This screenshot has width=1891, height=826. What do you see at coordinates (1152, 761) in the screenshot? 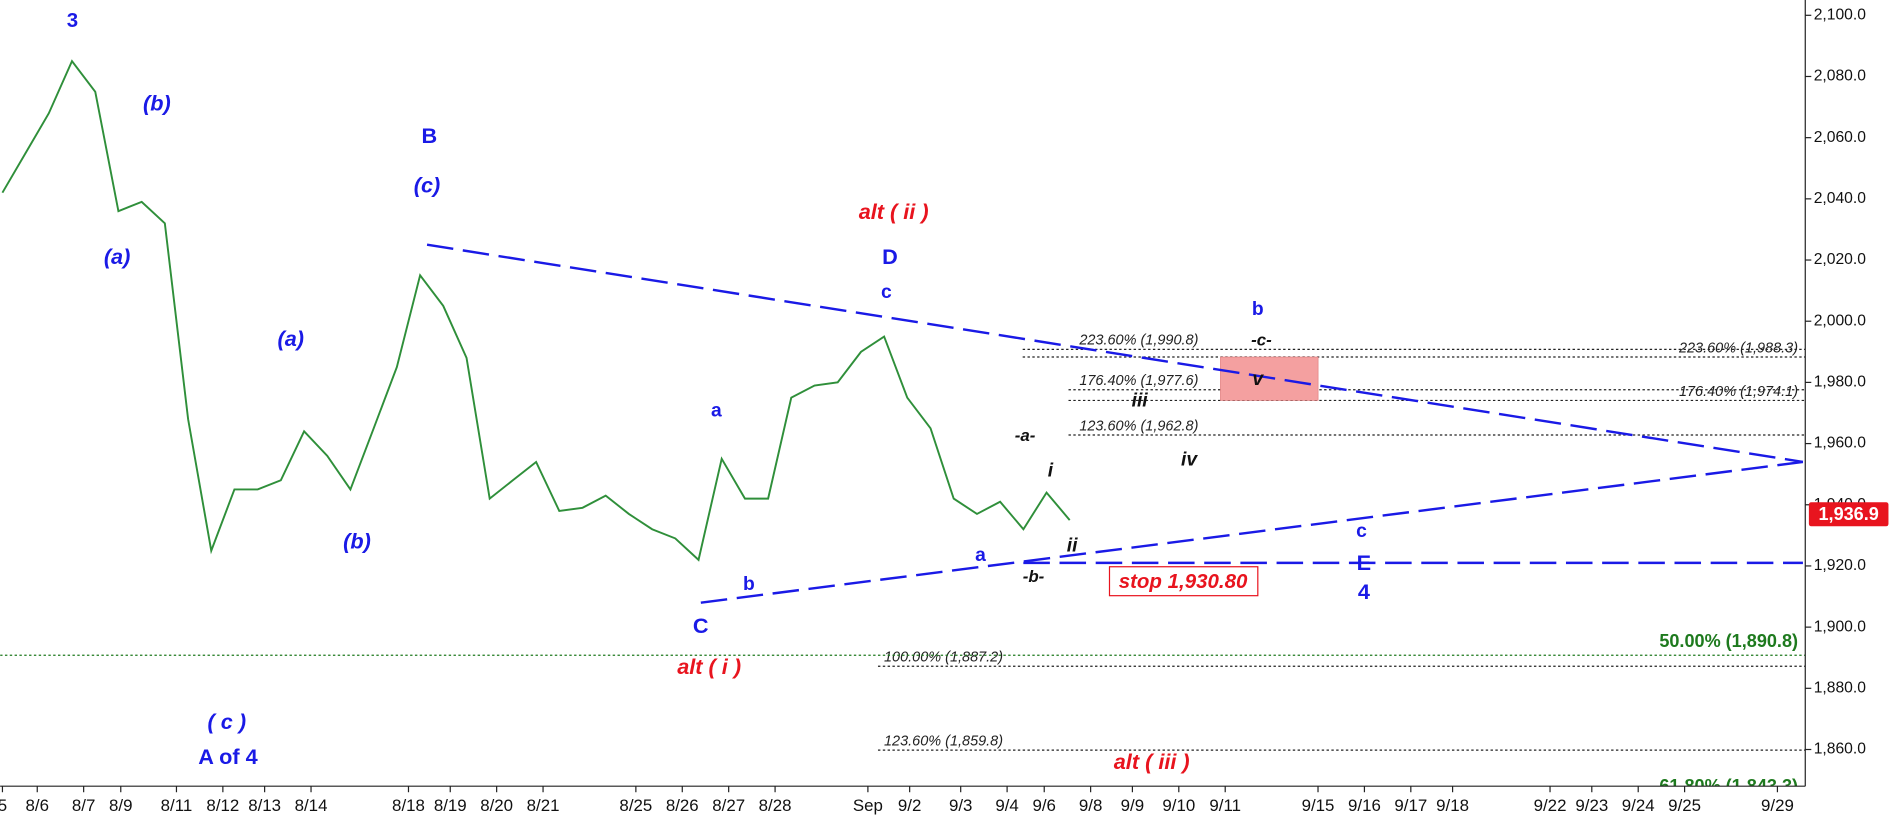
I see `wave-label: alt ( iii )` at bounding box center [1152, 761].